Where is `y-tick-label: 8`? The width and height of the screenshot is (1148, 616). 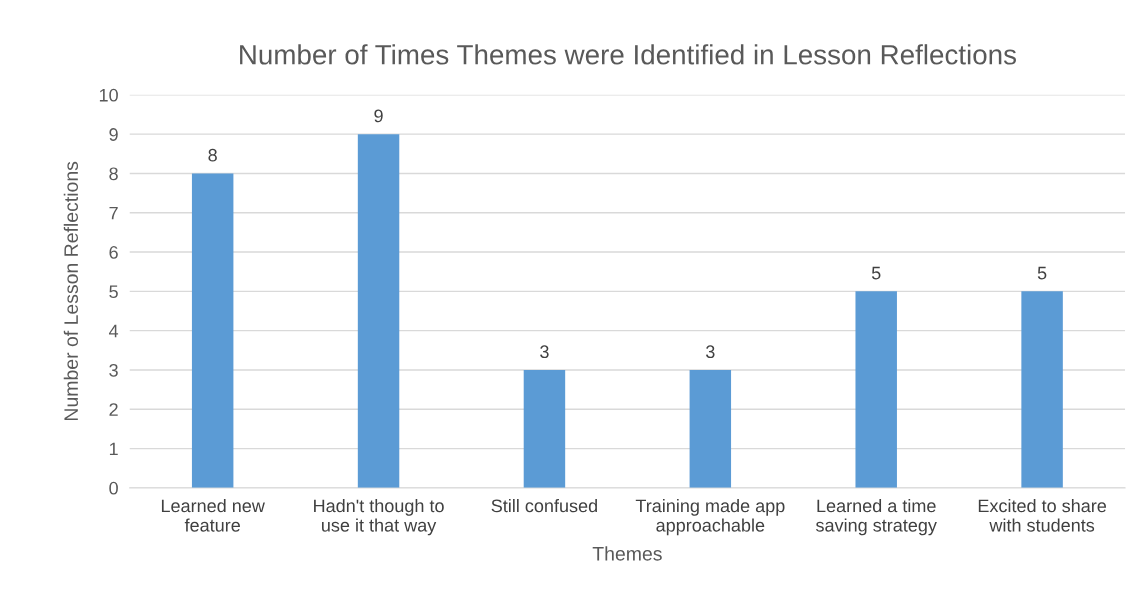 y-tick-label: 8 is located at coordinates (113, 174).